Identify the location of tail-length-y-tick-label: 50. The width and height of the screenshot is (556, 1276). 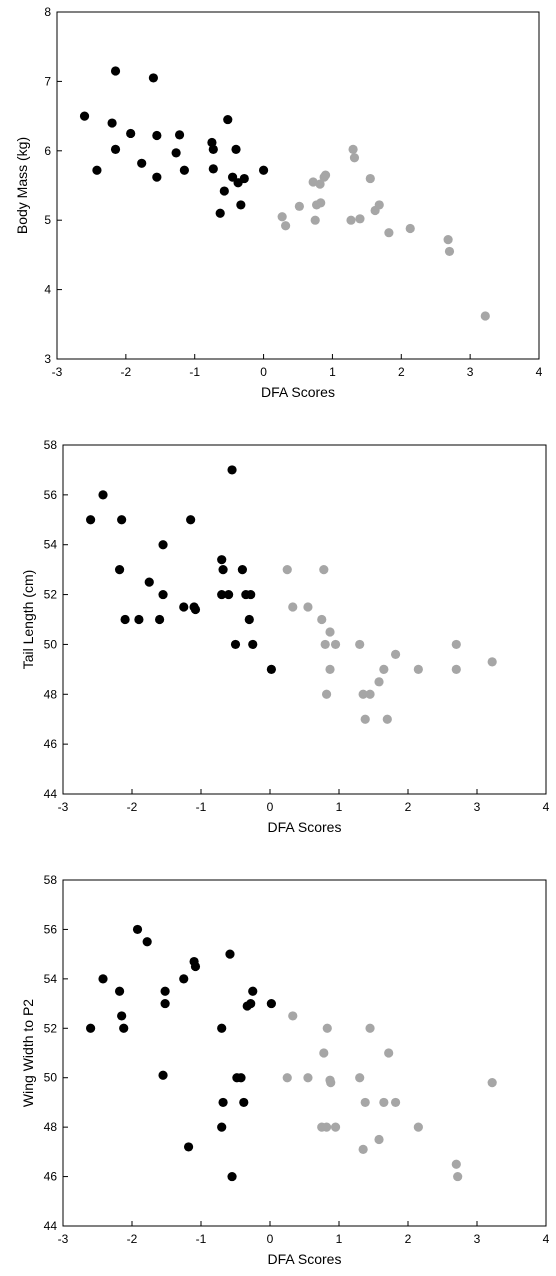
(51, 644).